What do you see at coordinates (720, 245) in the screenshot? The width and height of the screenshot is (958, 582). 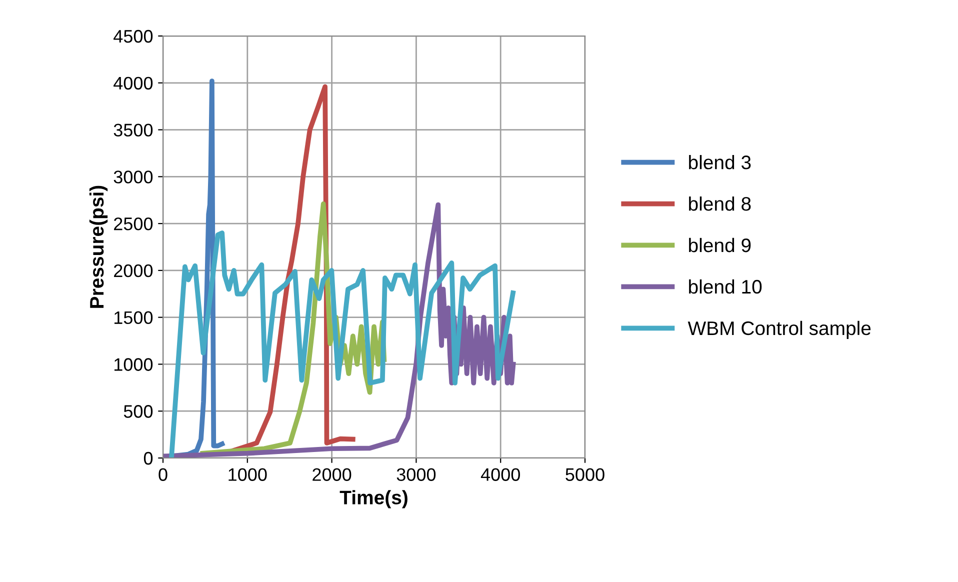 I see `legend-label: blend 9` at bounding box center [720, 245].